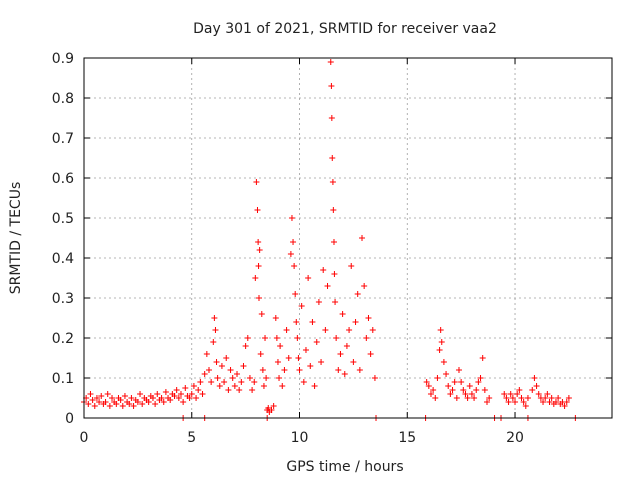 The height and width of the screenshot is (480, 640). I want to click on y-tick-label: 0.8, so click(63, 99).